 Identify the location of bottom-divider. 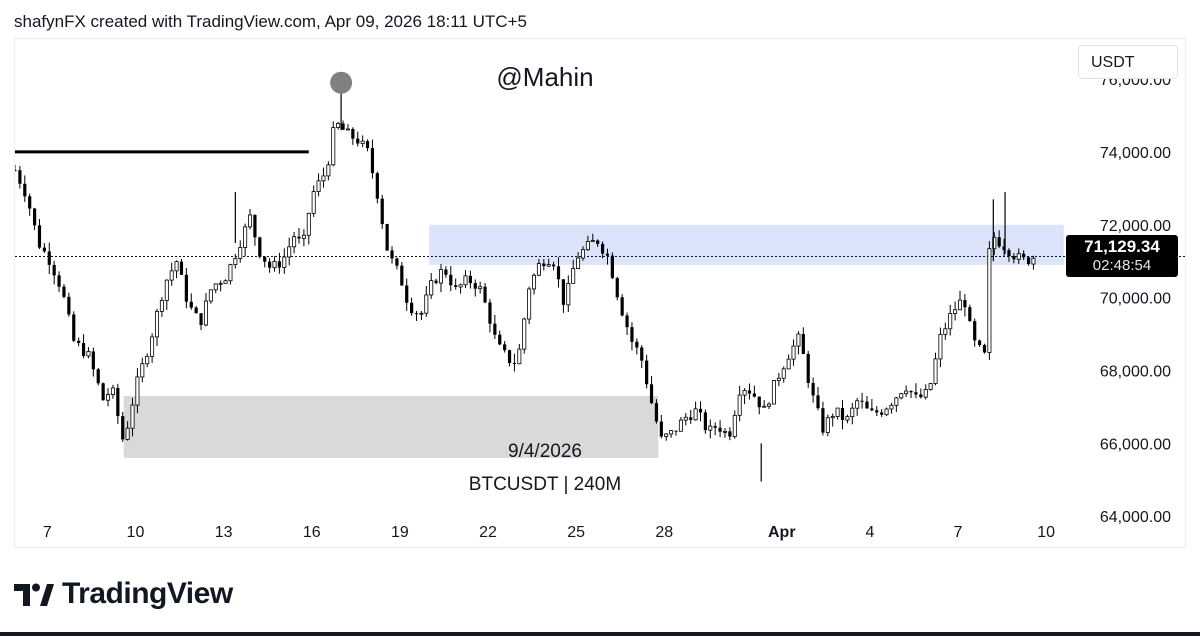
(600, 634).